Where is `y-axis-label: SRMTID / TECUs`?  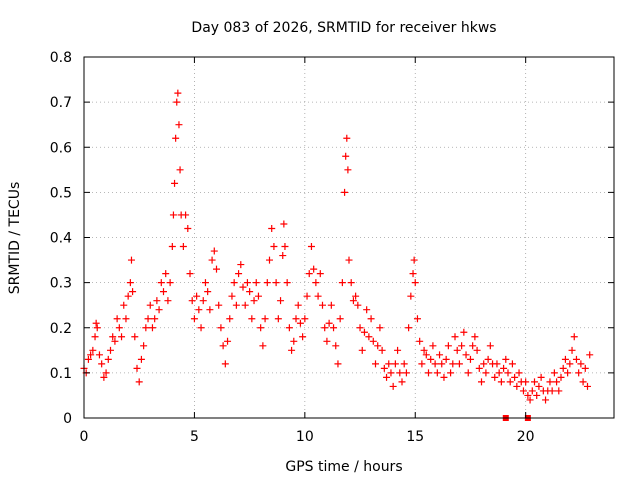
y-axis-label: SRMTID / TECUs is located at coordinates (15, 238).